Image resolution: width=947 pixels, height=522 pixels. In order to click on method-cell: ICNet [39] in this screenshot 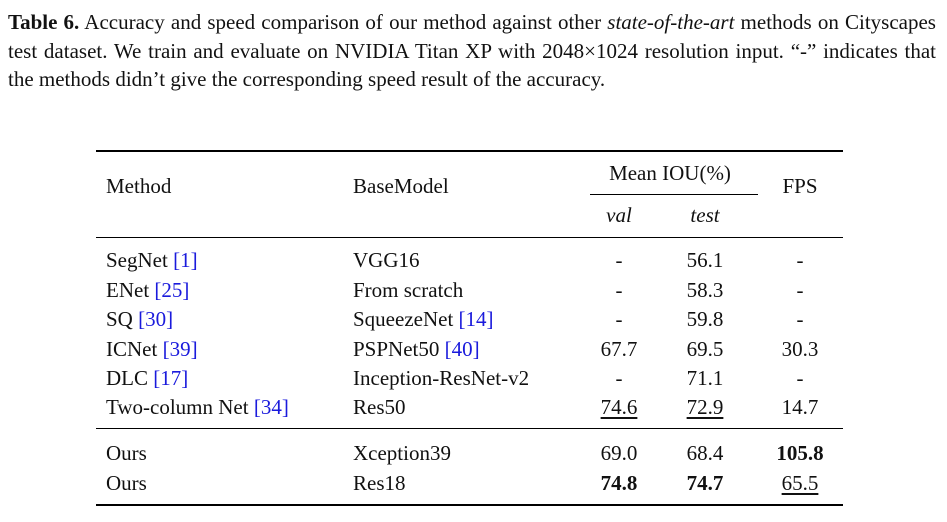, I will do `click(152, 349)`.